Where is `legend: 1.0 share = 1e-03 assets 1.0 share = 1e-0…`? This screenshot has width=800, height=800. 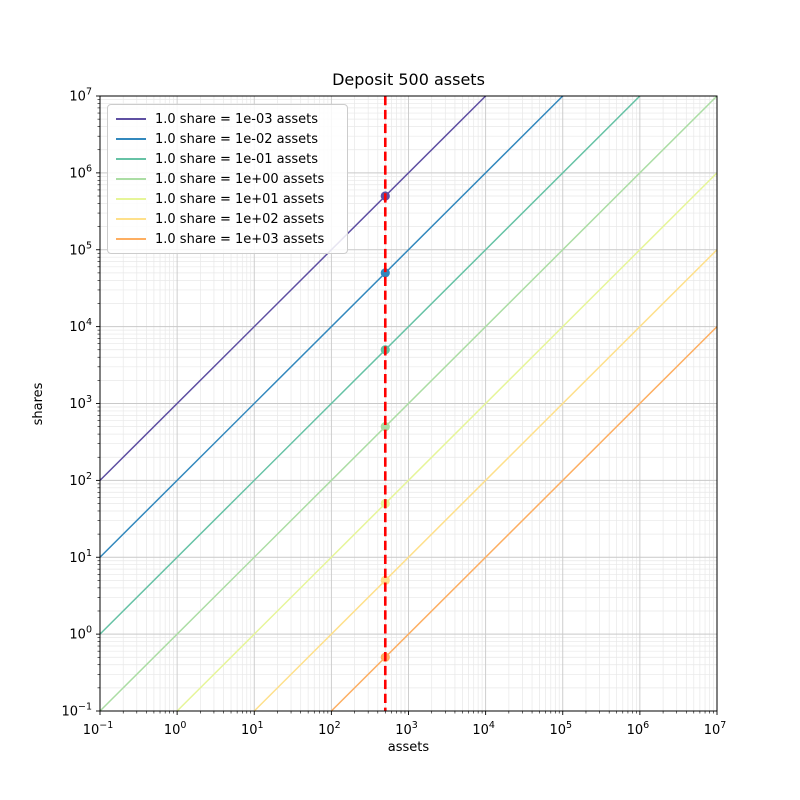 legend: 1.0 share = 1e-03 assets 1.0 share = 1e-0… is located at coordinates (227, 179).